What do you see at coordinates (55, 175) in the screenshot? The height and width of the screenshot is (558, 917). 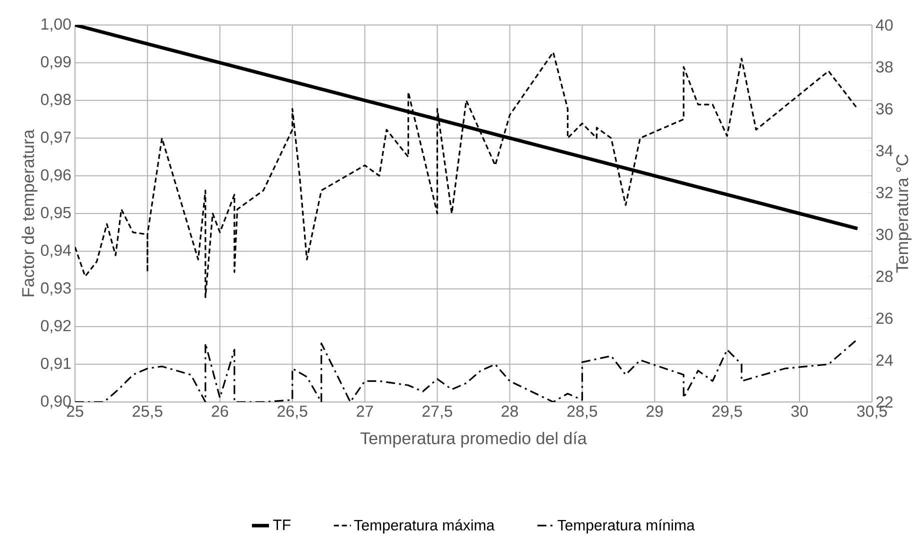 I see `y-tick-label: 0,96` at bounding box center [55, 175].